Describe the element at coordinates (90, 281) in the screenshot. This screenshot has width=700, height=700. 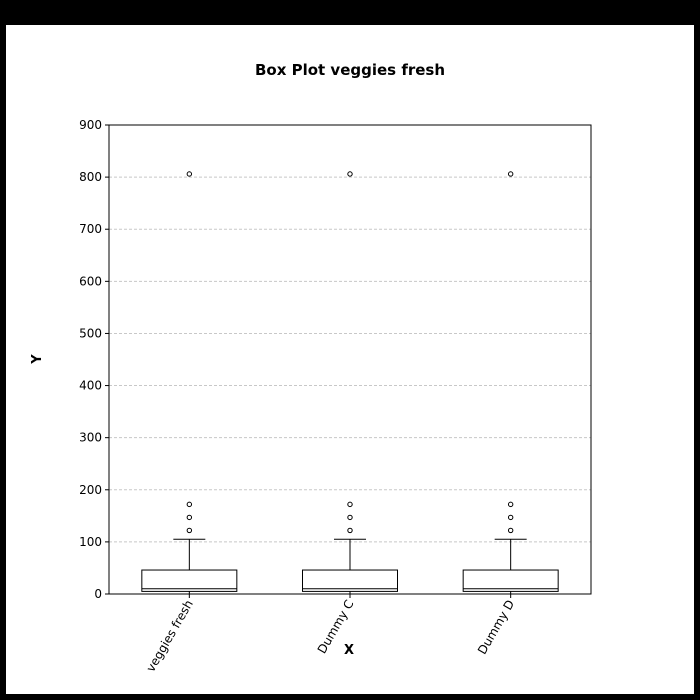
I see `y-tick-label-600: 600` at that location.